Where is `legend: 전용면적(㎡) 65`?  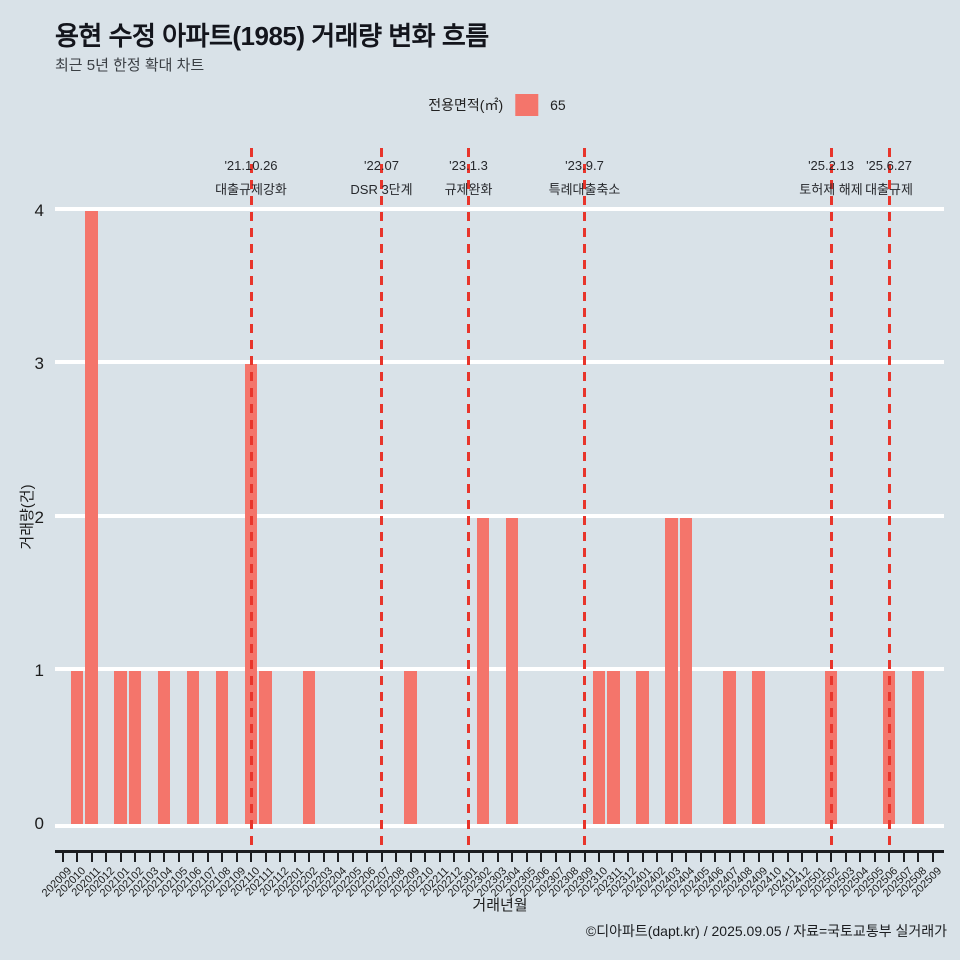
legend: 전용면적(㎡) 65 is located at coordinates (497, 105).